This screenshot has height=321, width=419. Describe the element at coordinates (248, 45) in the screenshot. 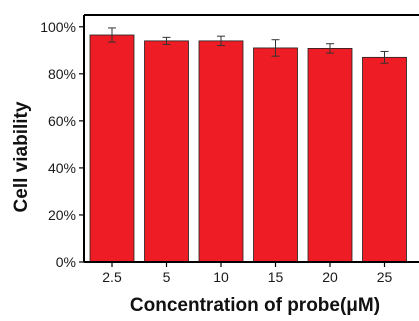

I see `error-bars-layer` at that location.